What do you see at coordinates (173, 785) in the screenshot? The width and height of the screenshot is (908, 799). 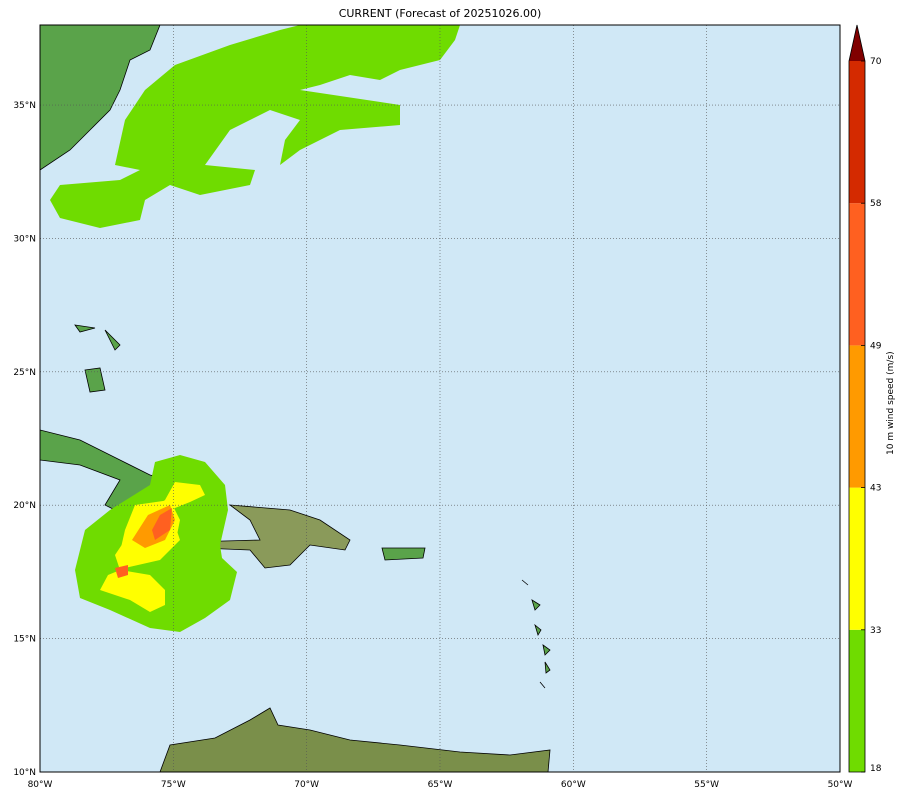 I see `lon-tick-label: 75°W` at bounding box center [173, 785].